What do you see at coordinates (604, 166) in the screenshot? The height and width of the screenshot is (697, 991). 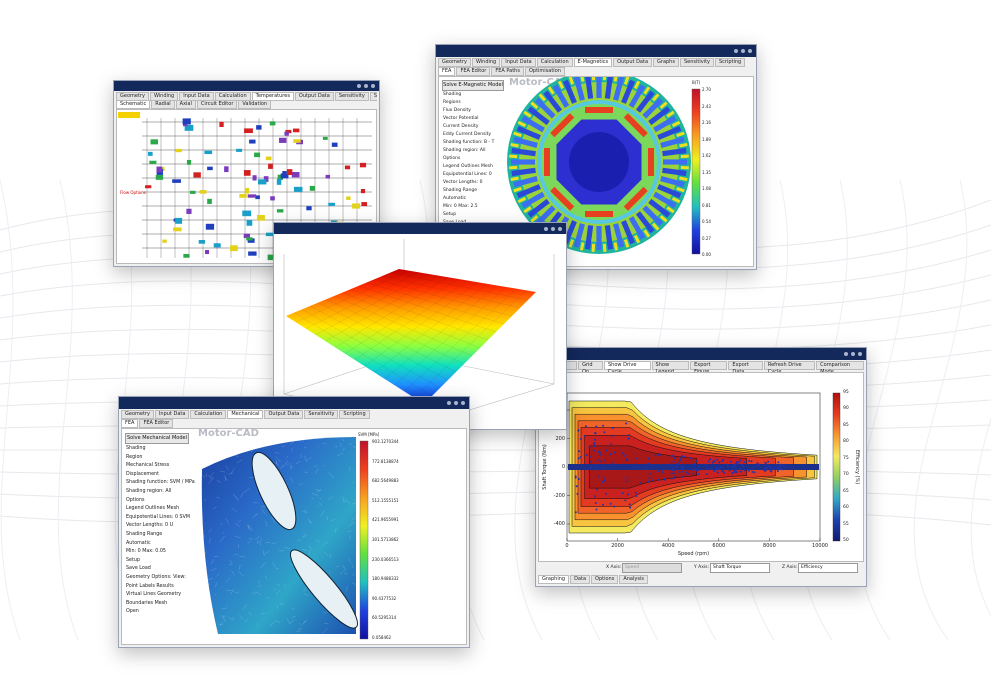 I see `graphics` at bounding box center [604, 166].